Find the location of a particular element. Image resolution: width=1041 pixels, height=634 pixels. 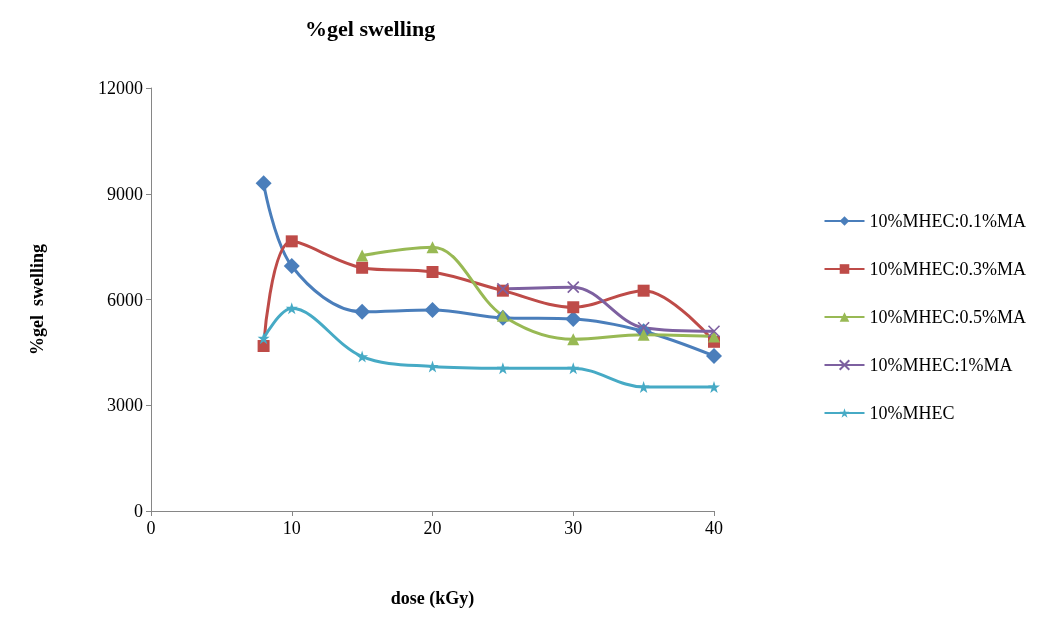

legend-label: 10%MHEC:0.1%MA is located at coordinates (947, 221).